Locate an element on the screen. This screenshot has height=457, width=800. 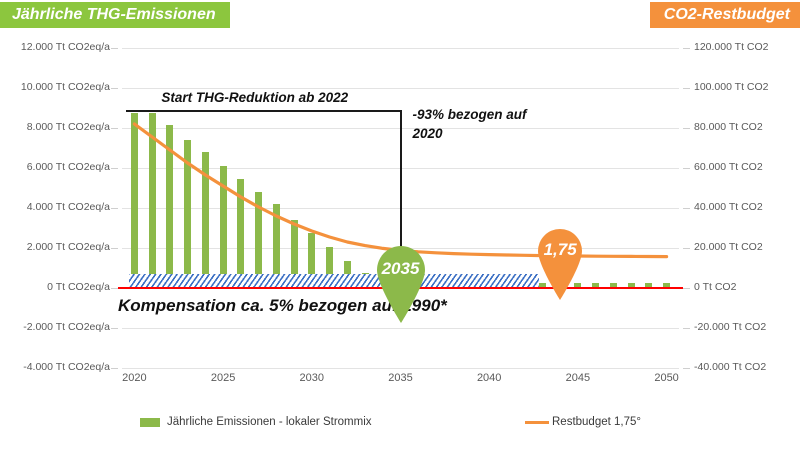
y-axis-right-tick-label: 80.000 Tt CO2 is located at coordinates (728, 127).